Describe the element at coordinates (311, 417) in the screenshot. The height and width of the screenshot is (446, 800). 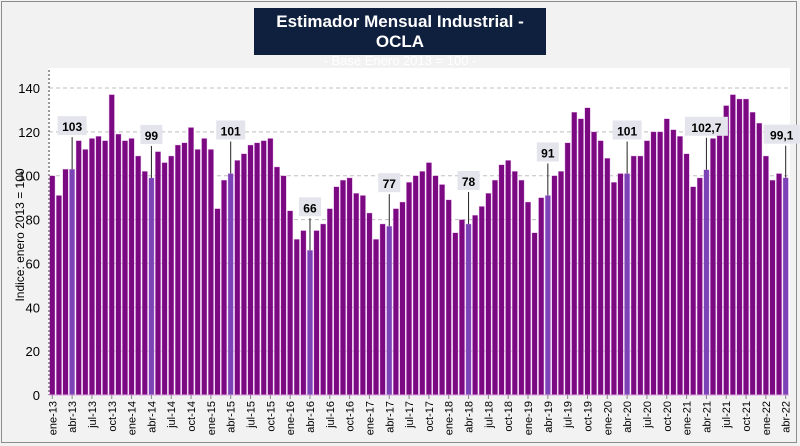
I see `x-tick-label: abr-16` at that location.